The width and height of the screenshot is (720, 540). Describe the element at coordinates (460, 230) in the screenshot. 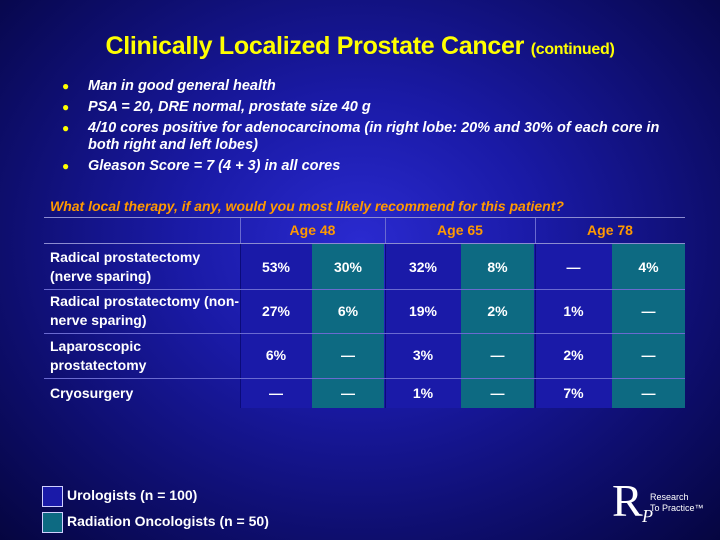

I see `age-header-65: Age 65` at that location.